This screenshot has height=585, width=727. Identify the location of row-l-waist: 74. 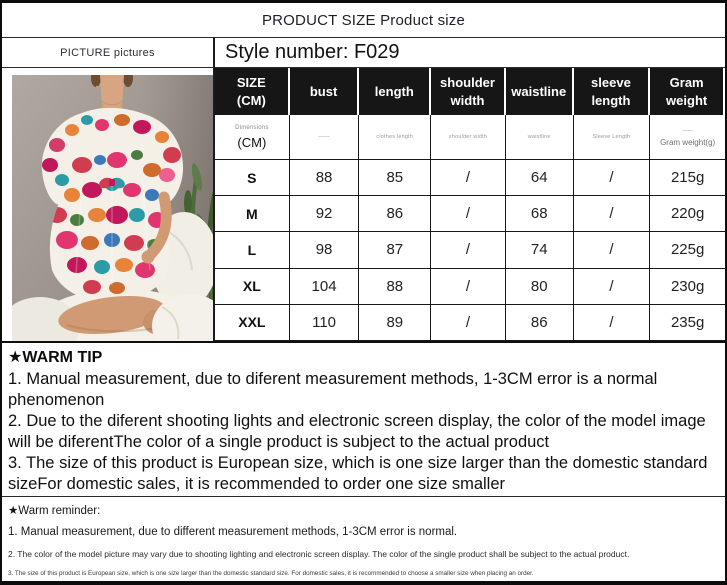
(539, 250).